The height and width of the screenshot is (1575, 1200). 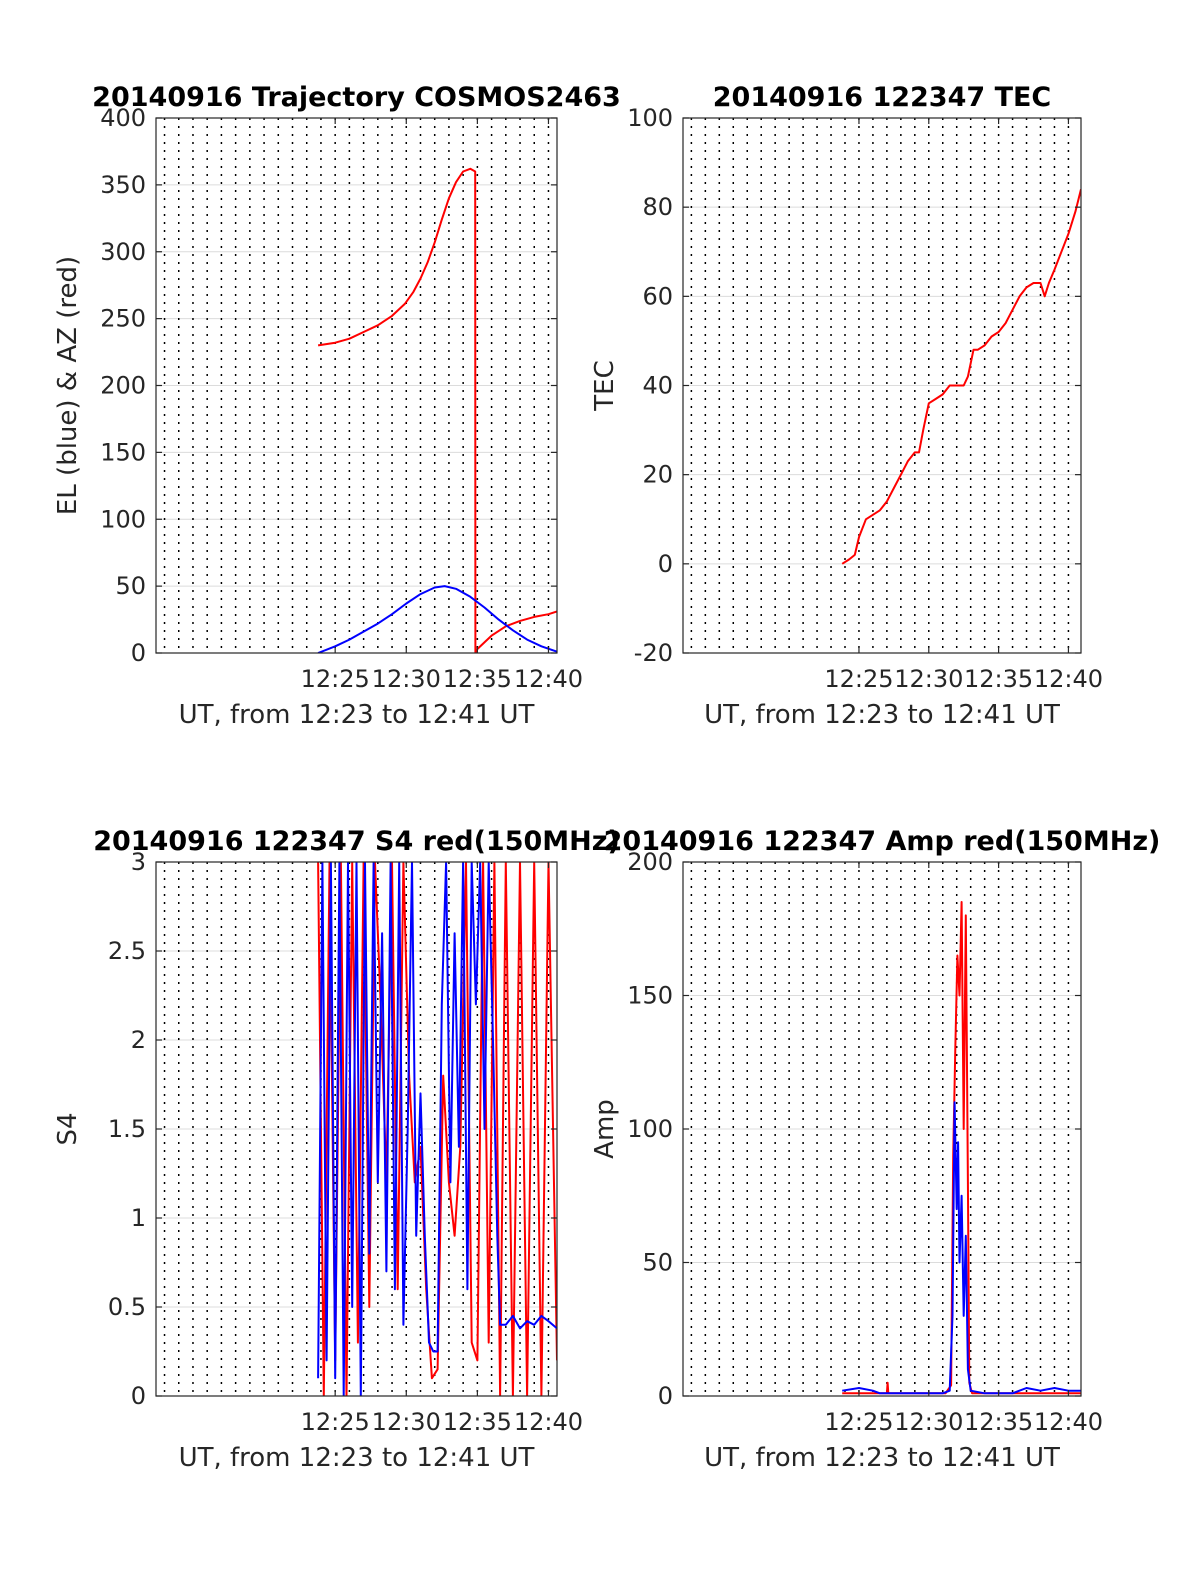 I want to click on plot-area: 0 50 100 150 200 12:25 12:30 12:35 12:40, so click(x=865, y=1142).